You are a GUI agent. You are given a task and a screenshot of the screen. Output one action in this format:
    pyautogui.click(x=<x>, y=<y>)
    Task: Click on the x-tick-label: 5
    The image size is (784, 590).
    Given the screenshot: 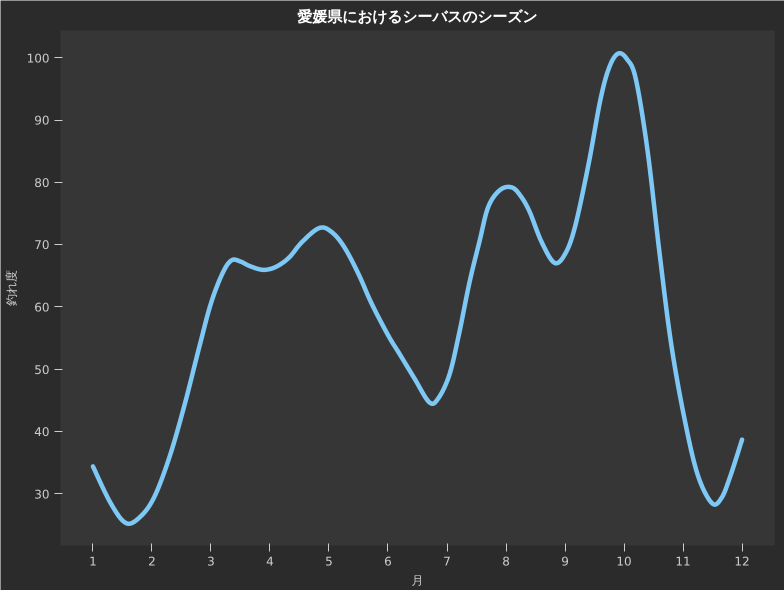 What is the action you would take?
    pyautogui.click(x=329, y=561)
    